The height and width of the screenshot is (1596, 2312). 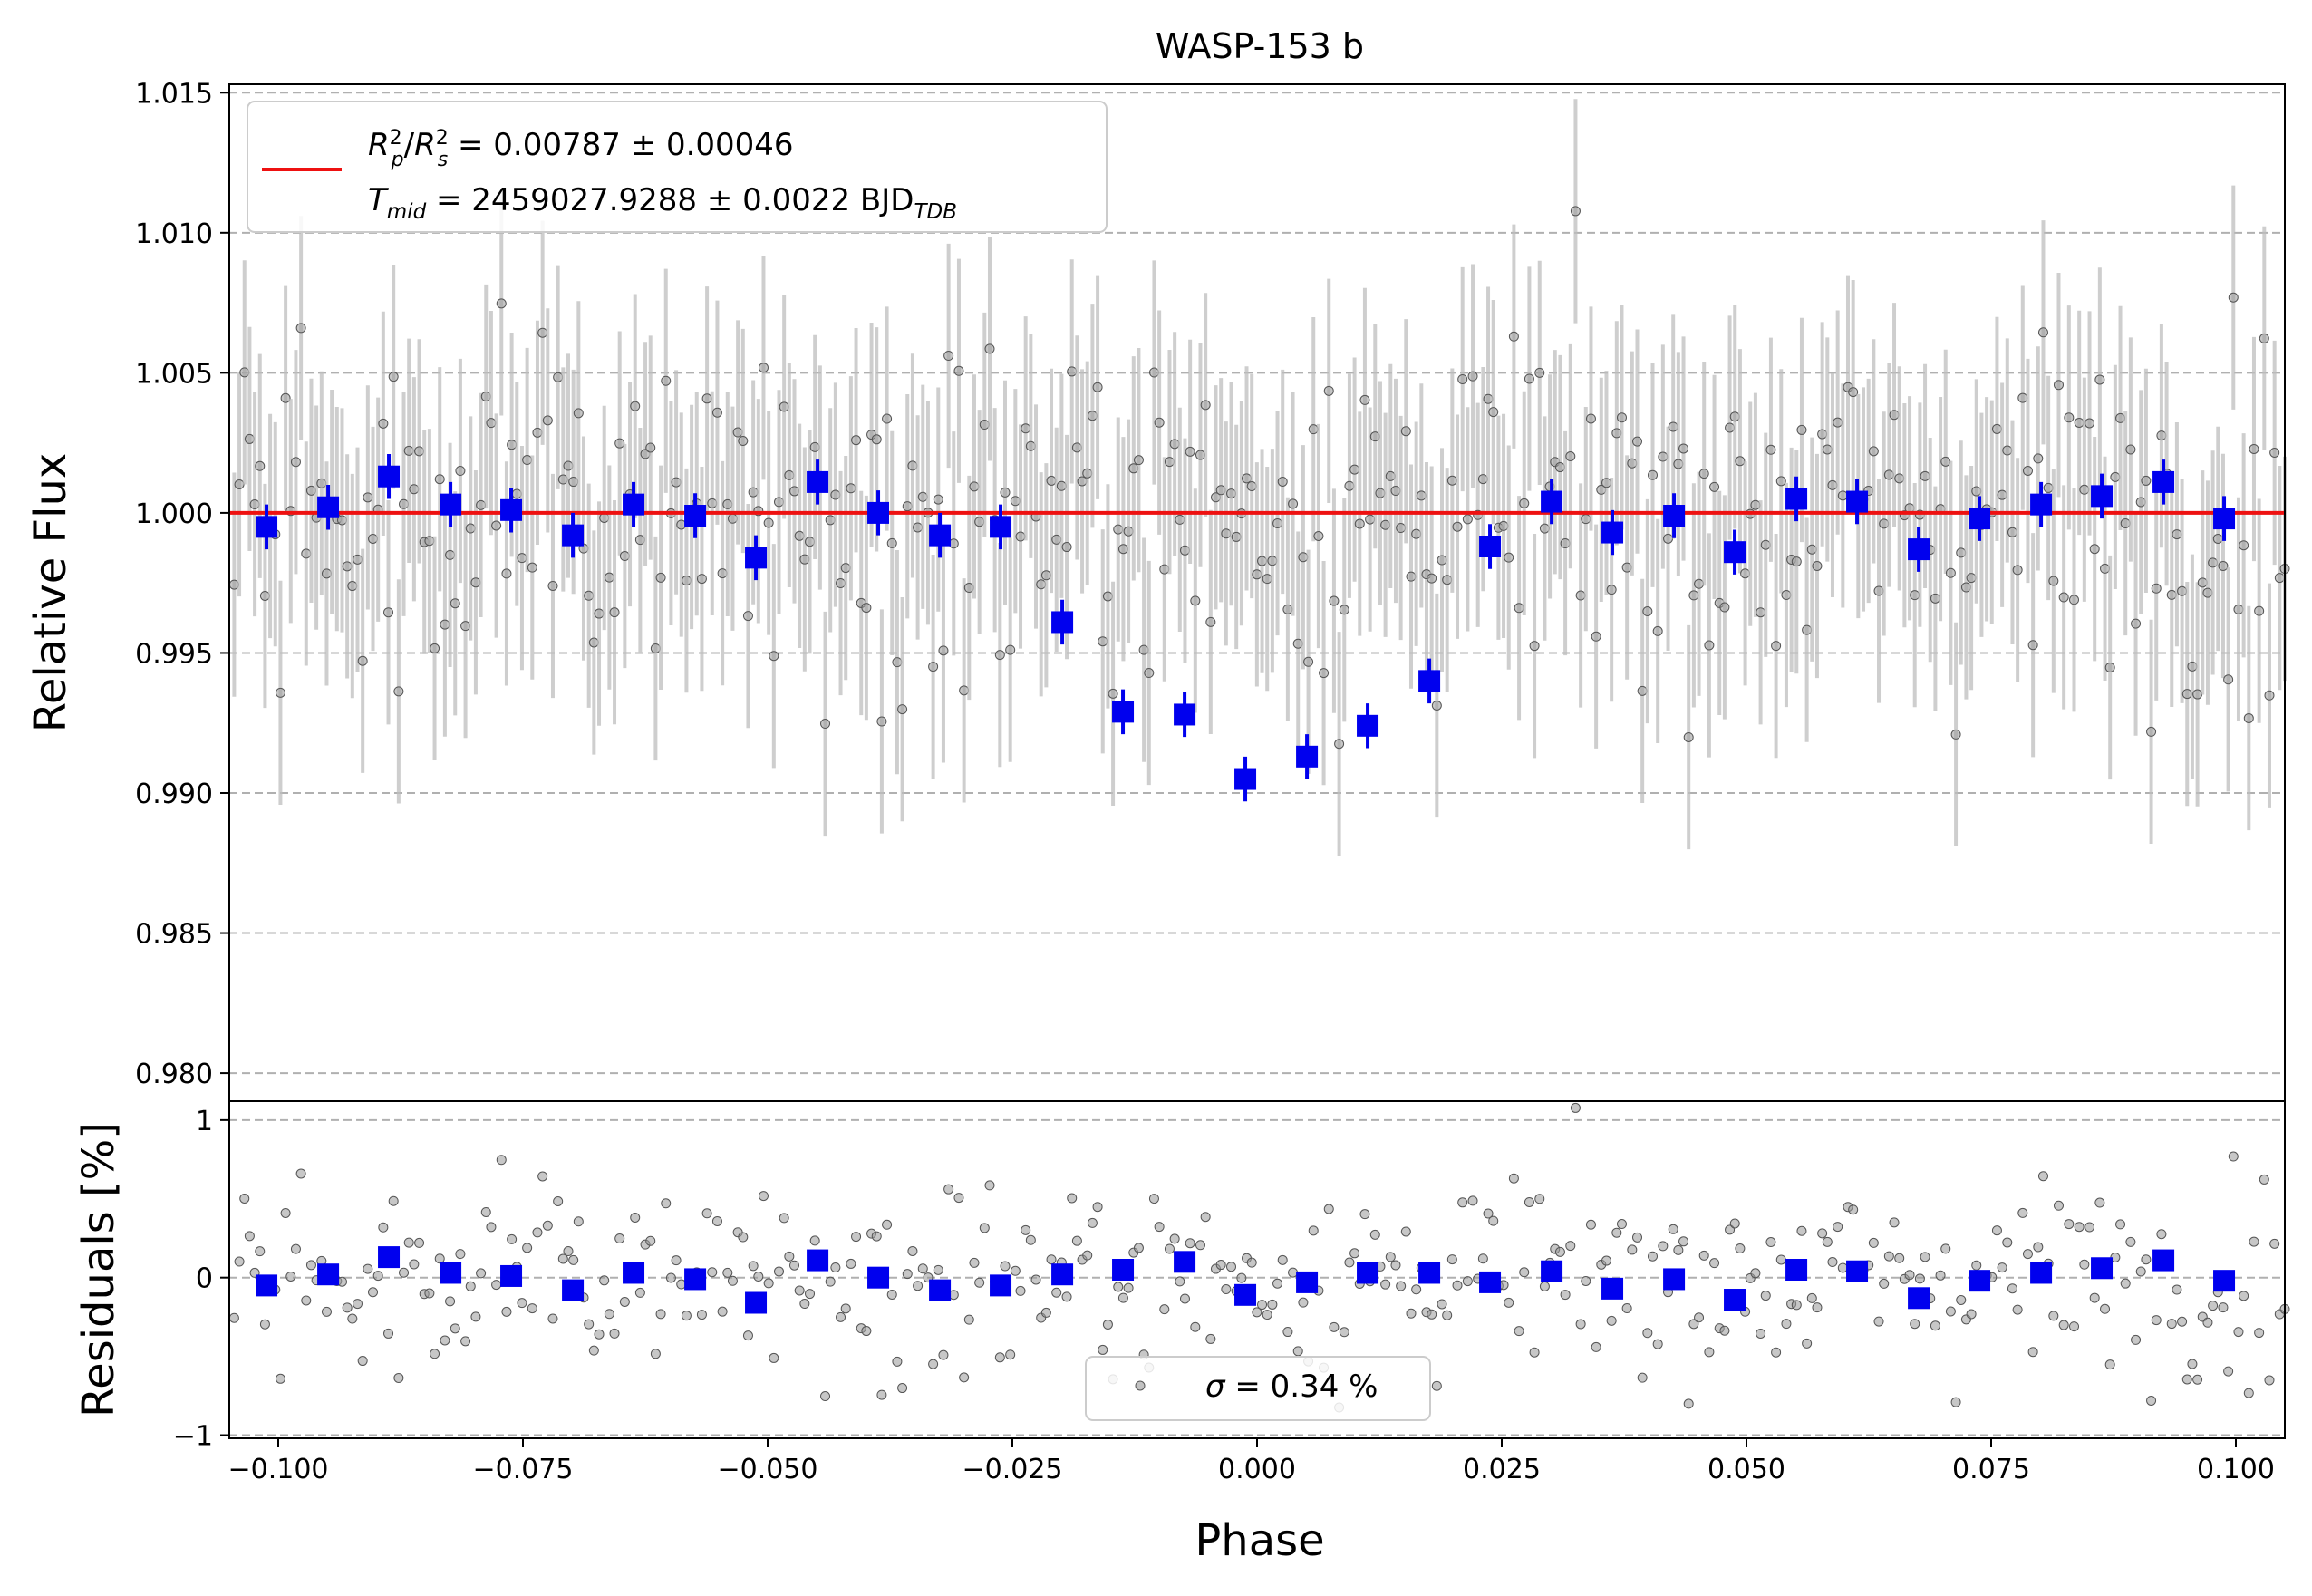 I want to click on legend-tmid-sub: mid, so click(x=407, y=212).